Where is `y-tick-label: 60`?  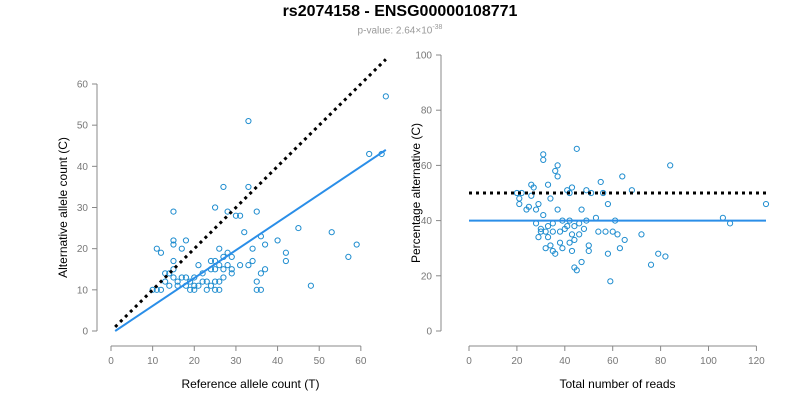 y-tick-label: 60 is located at coordinates (83, 85).